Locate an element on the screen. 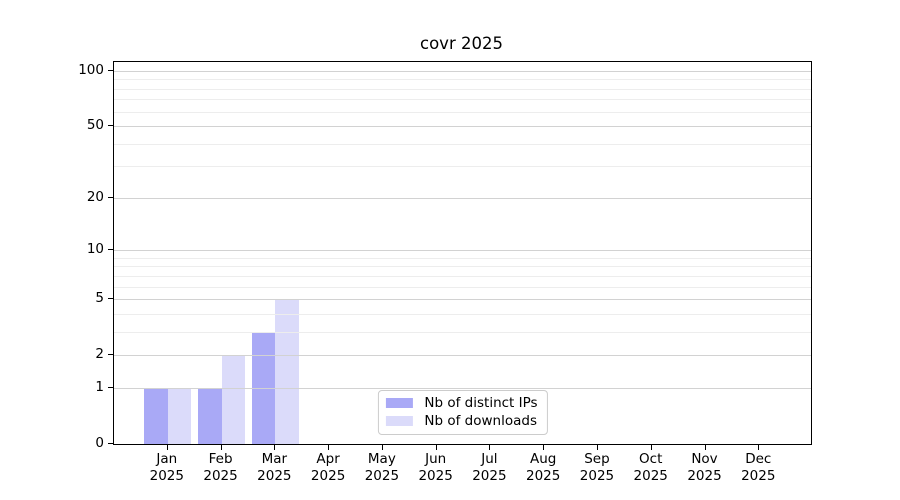 This screenshot has height=500, width=900. chart-title: covr 2025 is located at coordinates (461, 43).